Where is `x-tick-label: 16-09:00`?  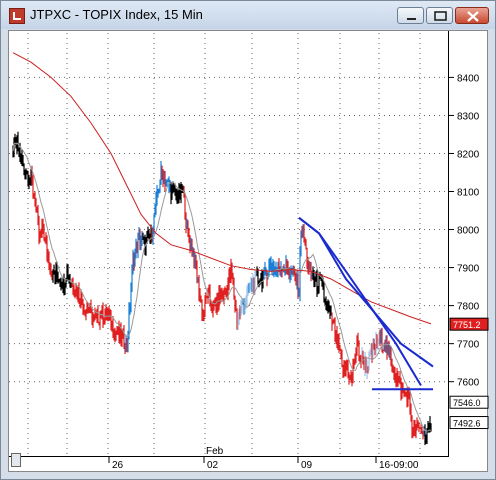
x-tick-label: 16-09:00 is located at coordinates (399, 465).